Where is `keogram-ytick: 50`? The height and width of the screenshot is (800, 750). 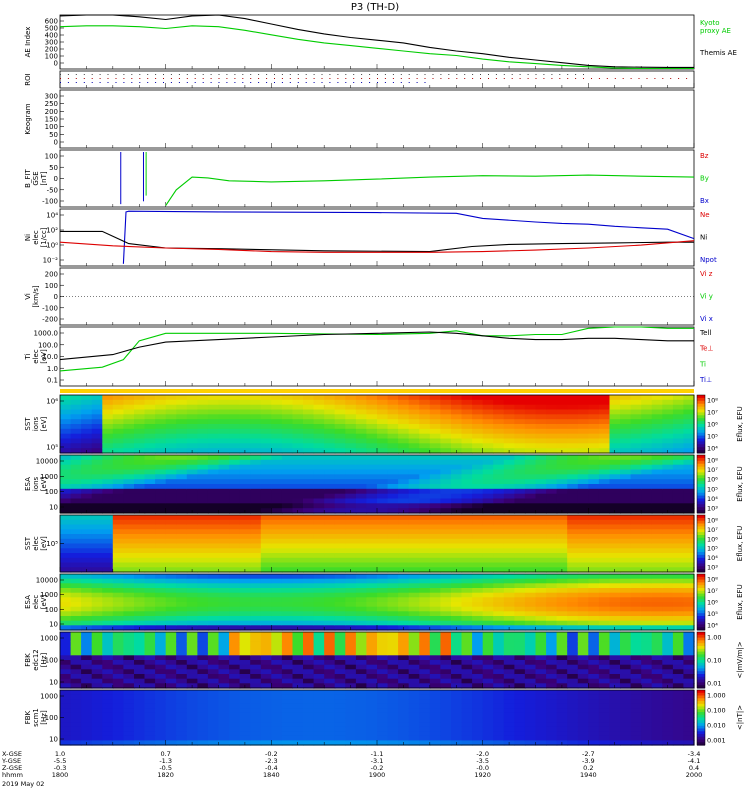
keogram-ytick: 50 is located at coordinates (53, 135).